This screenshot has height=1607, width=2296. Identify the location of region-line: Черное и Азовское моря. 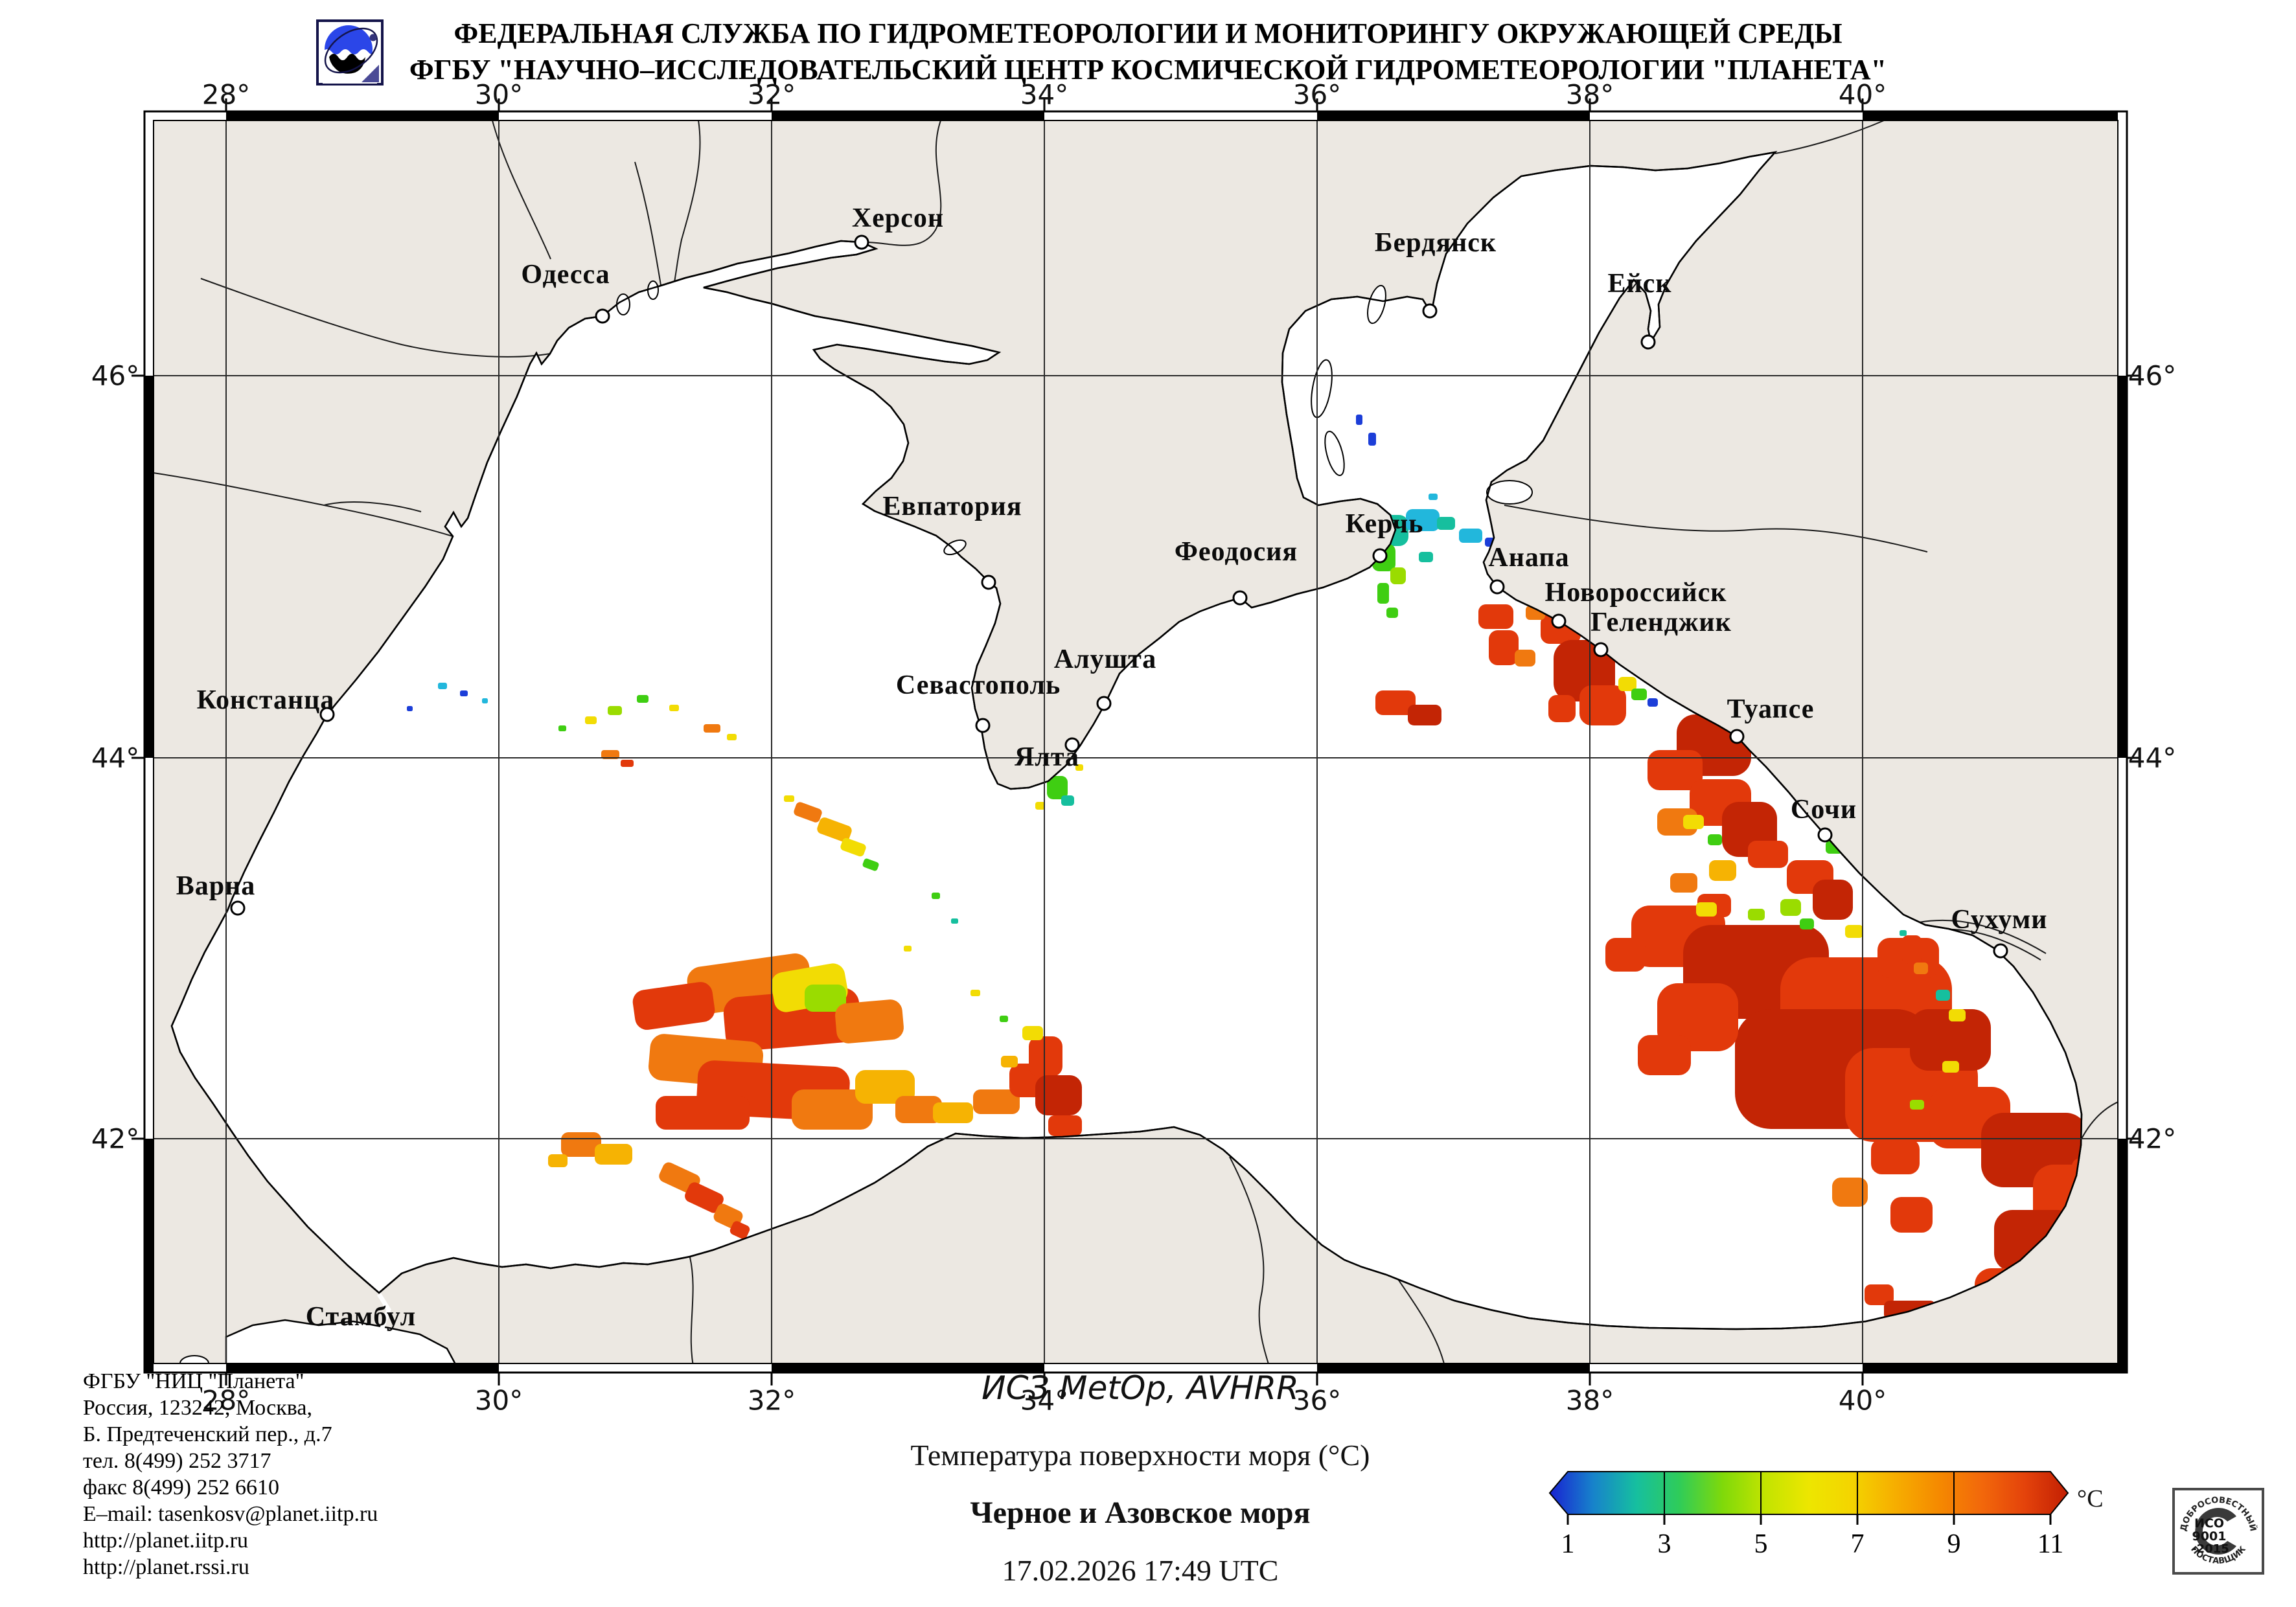
(1140, 1513).